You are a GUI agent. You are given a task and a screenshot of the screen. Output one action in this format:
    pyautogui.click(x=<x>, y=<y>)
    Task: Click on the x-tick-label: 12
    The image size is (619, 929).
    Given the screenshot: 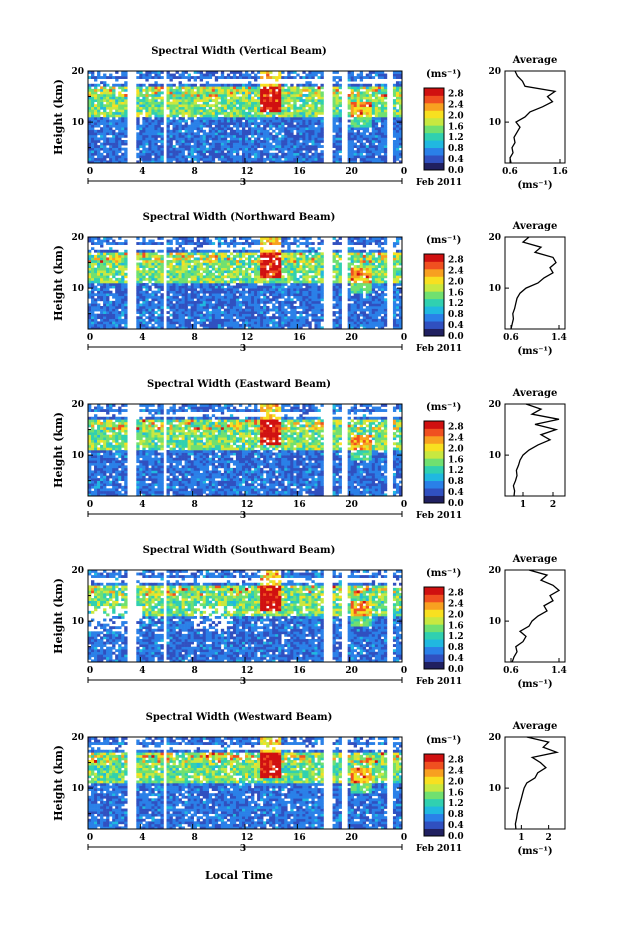 What is the action you would take?
    pyautogui.click(x=247, y=172)
    